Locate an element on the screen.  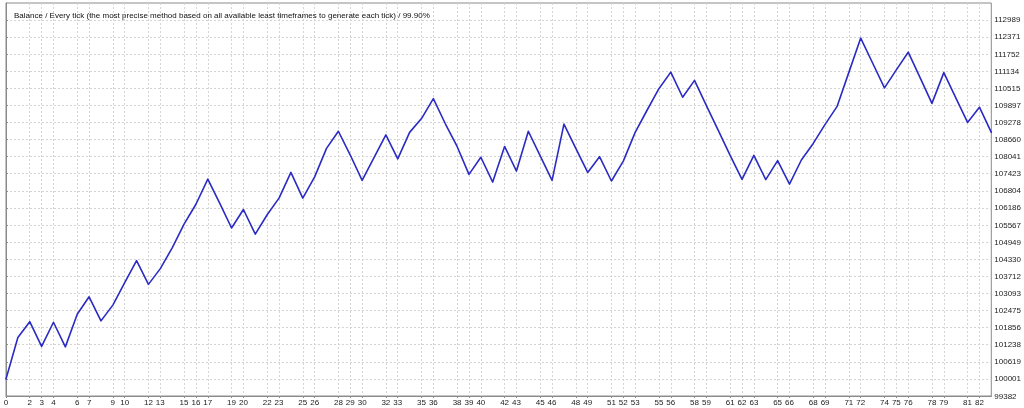
y-tick-label: 104330 is located at coordinates (1008, 259).